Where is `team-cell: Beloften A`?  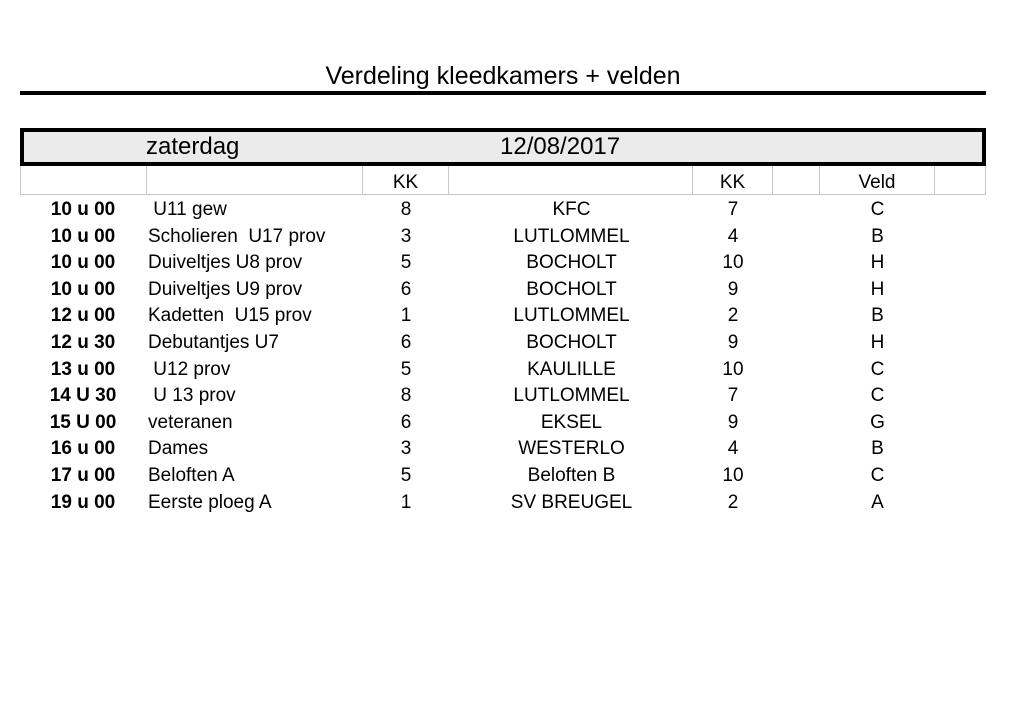
team-cell: Beloften A is located at coordinates (191, 475).